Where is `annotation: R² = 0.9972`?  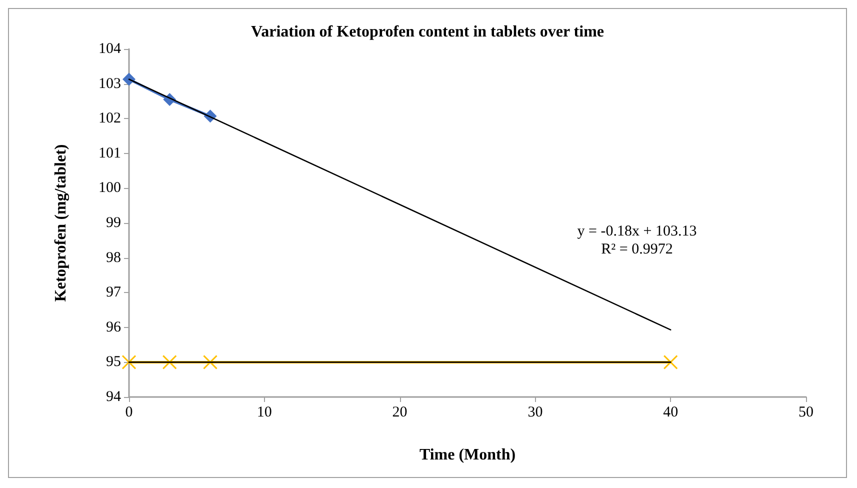
annotation: R² = 0.9972 is located at coordinates (637, 250).